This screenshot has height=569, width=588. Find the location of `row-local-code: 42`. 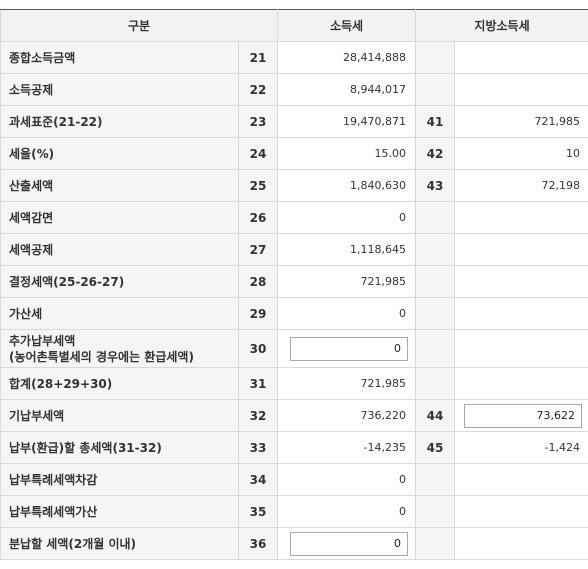

row-local-code: 42 is located at coordinates (435, 153).